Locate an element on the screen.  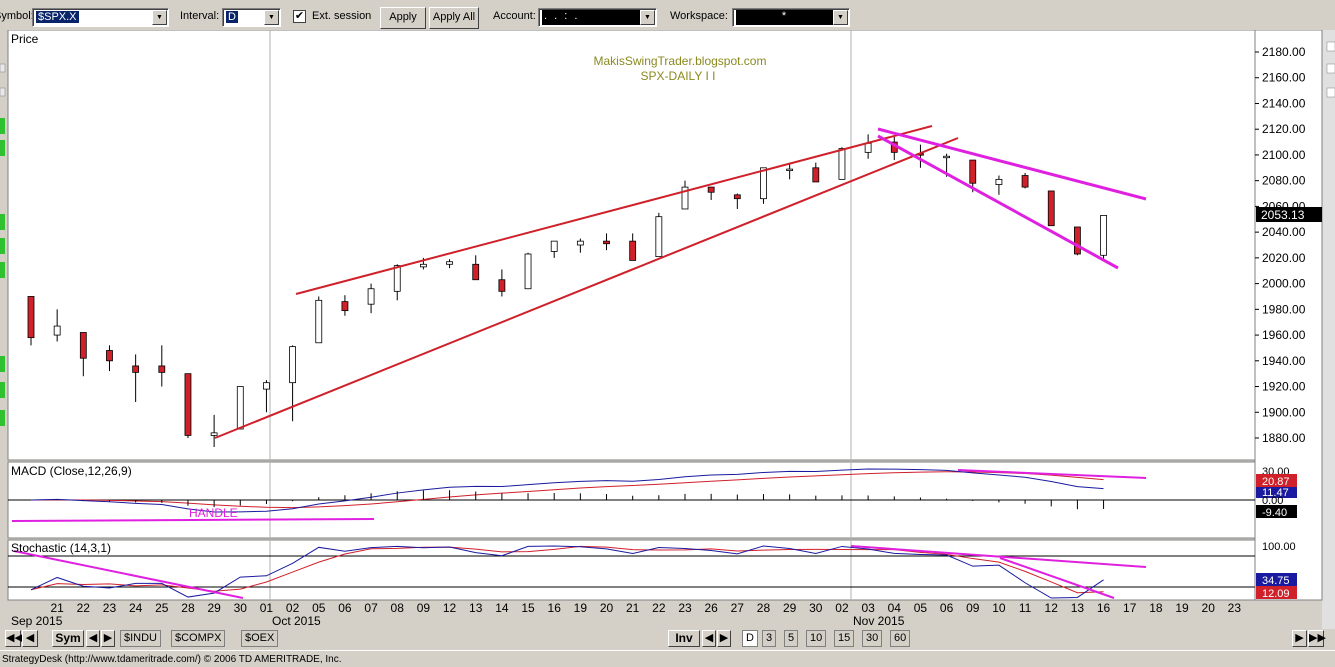
macd-layer is located at coordinates (631, 490).